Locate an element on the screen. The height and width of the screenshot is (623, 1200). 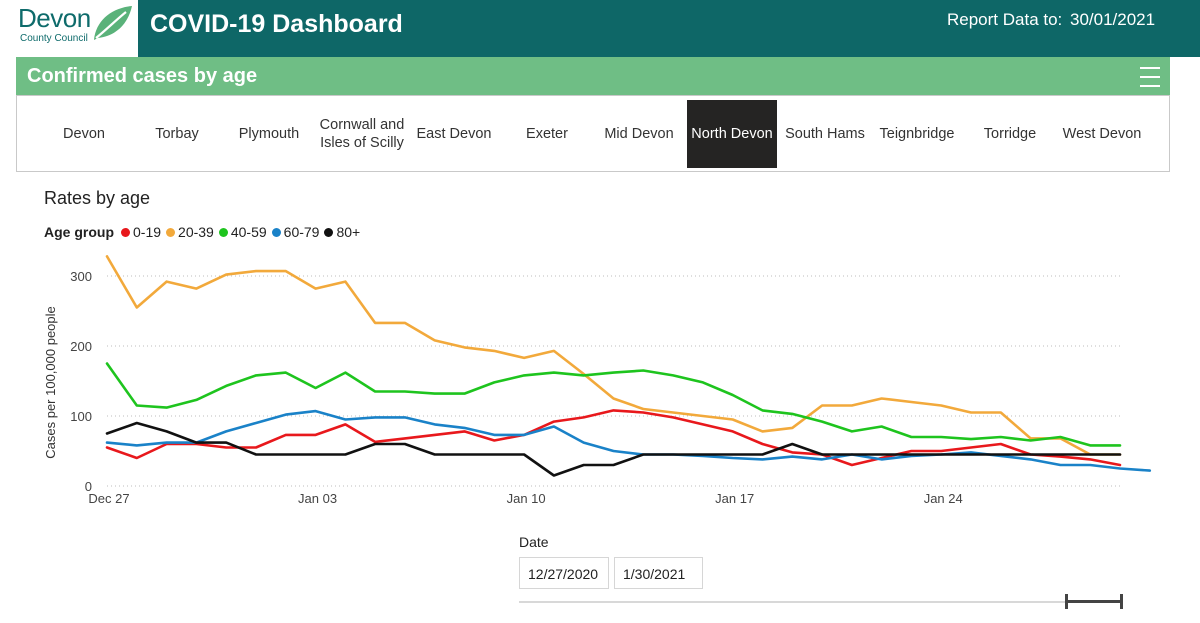
legend-item: 40-59 is located at coordinates (242, 232).